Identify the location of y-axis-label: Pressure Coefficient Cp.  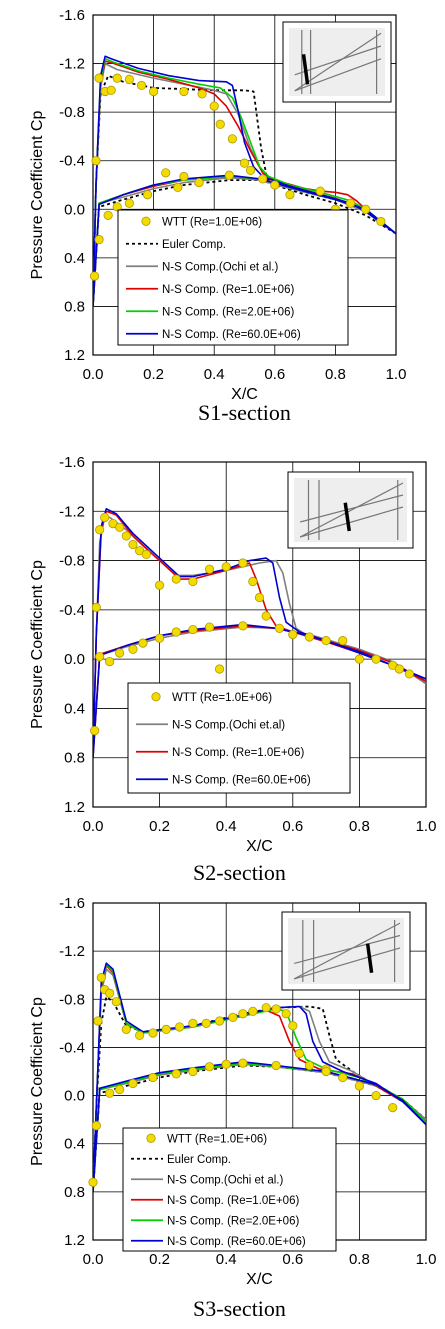
(37, 195).